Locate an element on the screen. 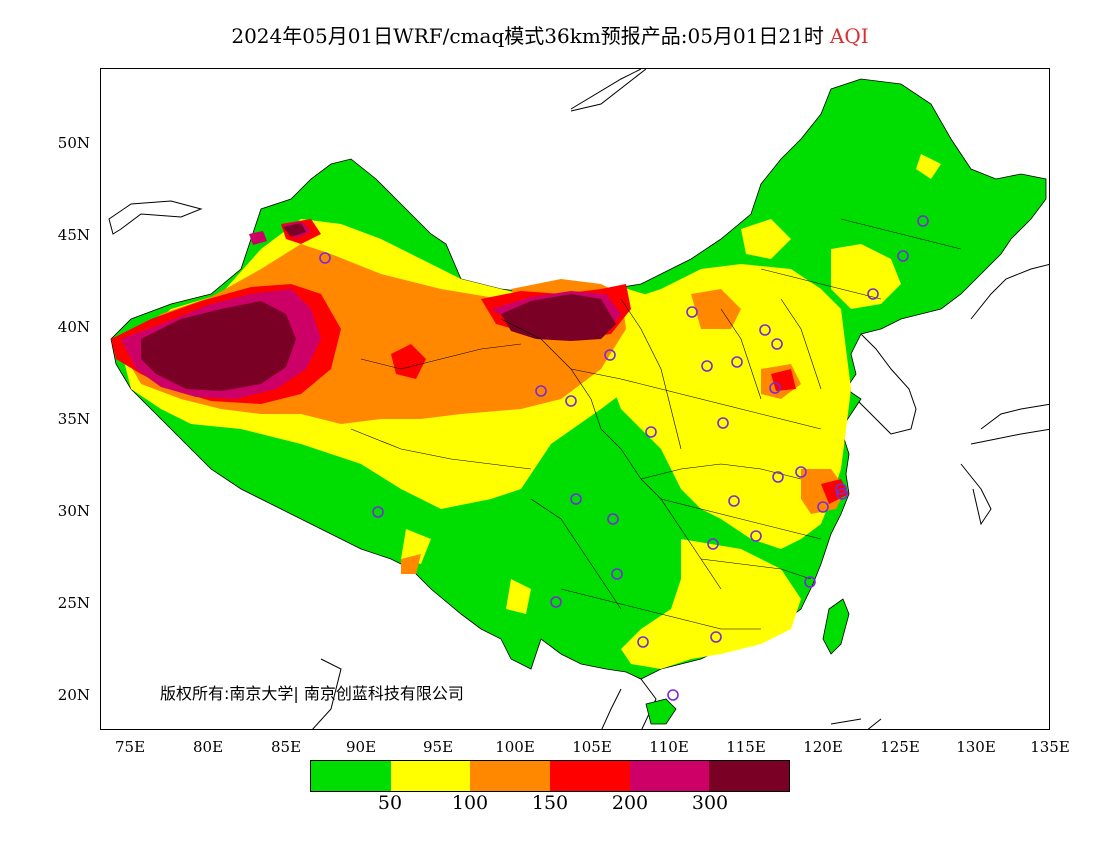 The image size is (1100, 850). lon-label: 100E is located at coordinates (515, 747).